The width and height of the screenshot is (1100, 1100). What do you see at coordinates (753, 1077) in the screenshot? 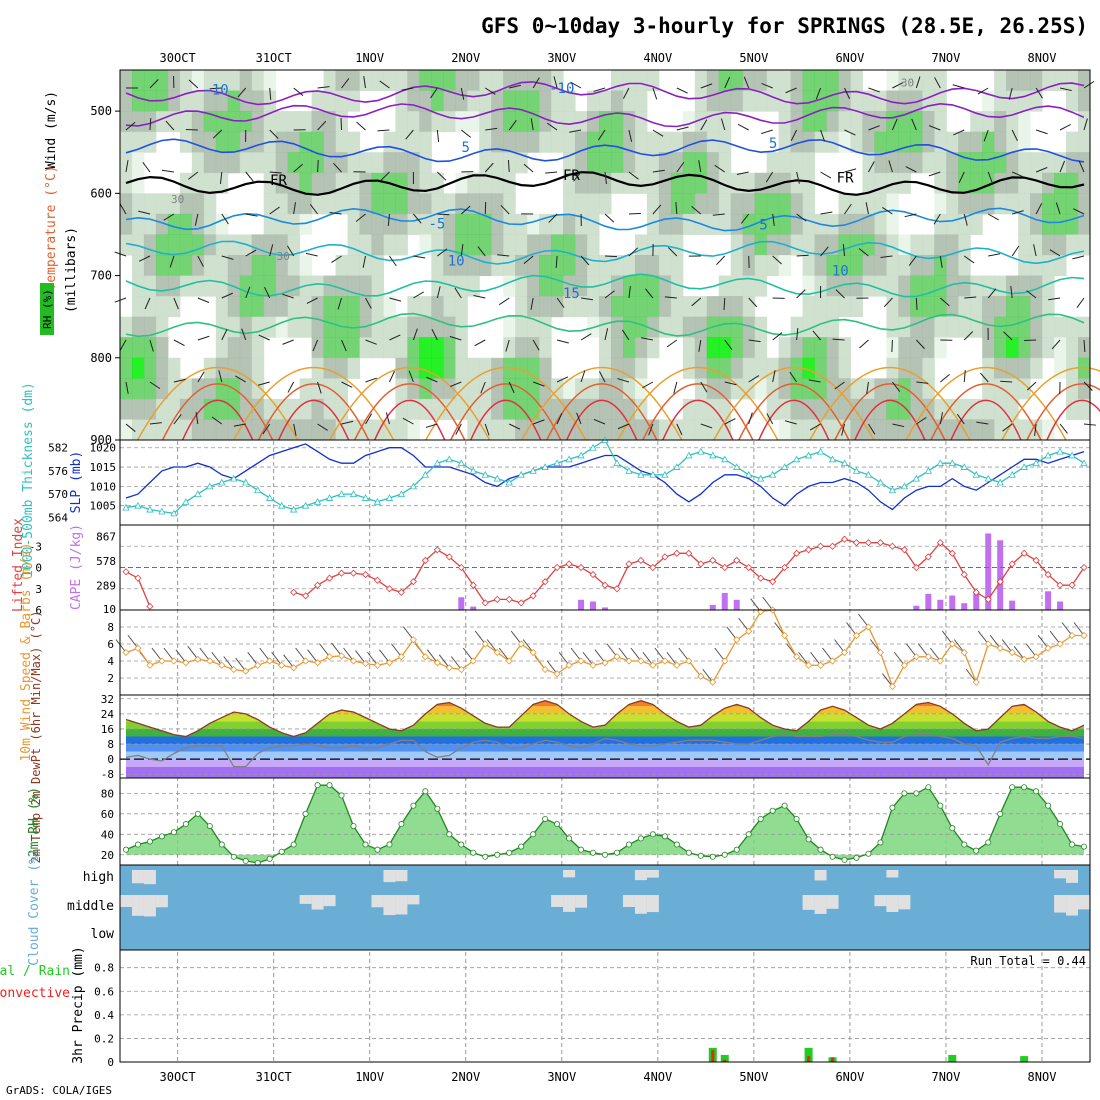
I see `day-label-bottom: 5NOV` at bounding box center [753, 1077].